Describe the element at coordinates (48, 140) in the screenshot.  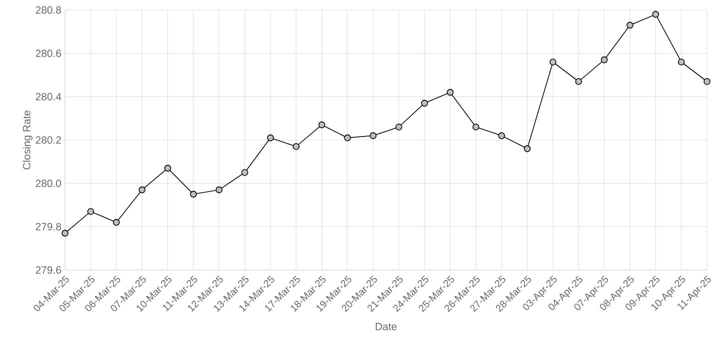
I see `y-tick-label: 280.2` at that location.